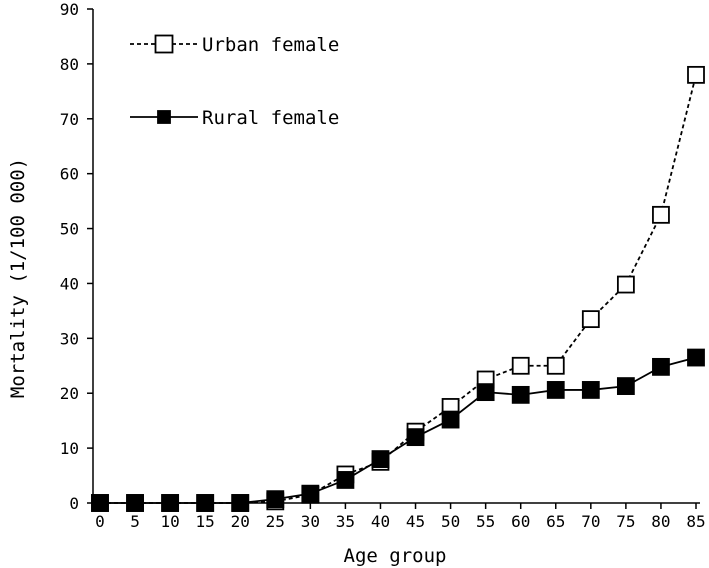 Image resolution: width=709 pixels, height=568 pixels. I want to click on legend: Urban female Rural female, so click(234, 81).